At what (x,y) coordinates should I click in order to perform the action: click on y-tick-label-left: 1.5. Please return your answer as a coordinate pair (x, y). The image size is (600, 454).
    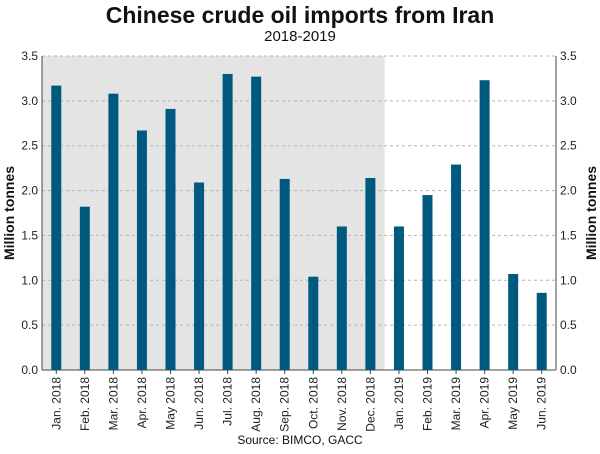
    Looking at the image, I should click on (29, 235).